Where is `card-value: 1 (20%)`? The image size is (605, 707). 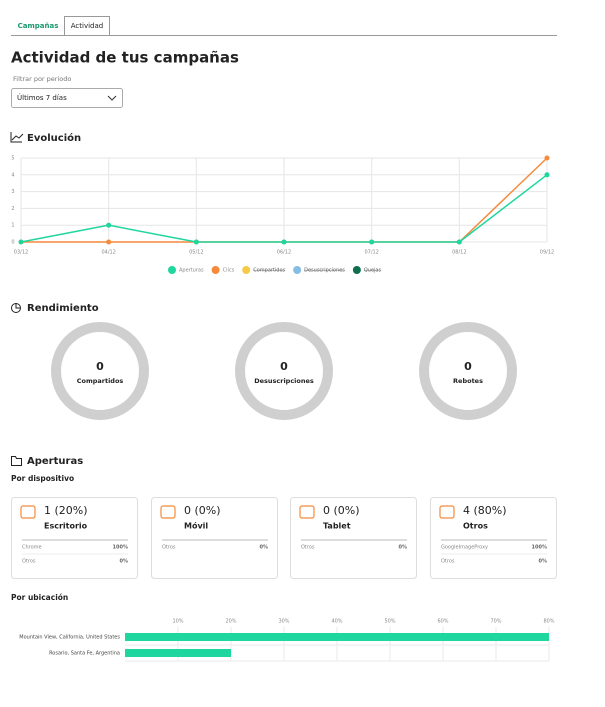
card-value: 1 (20%) is located at coordinates (66, 510).